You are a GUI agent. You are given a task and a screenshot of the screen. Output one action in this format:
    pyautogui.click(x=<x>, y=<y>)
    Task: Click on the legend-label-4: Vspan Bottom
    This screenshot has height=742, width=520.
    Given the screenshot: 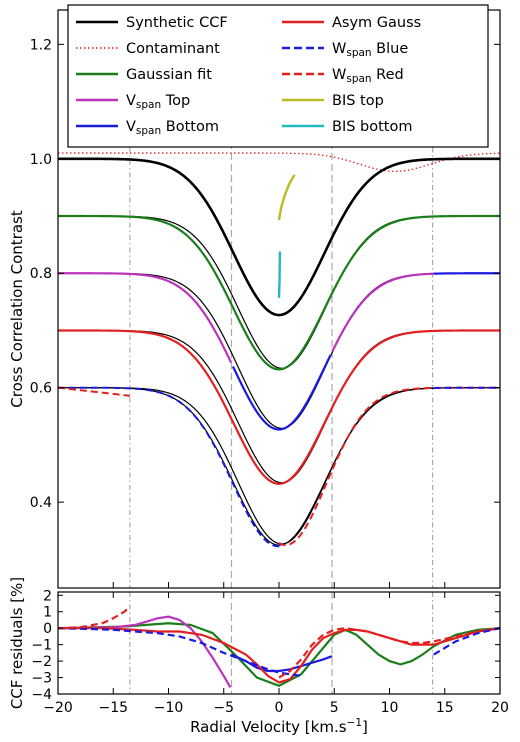 What is the action you would take?
    pyautogui.click(x=172, y=128)
    